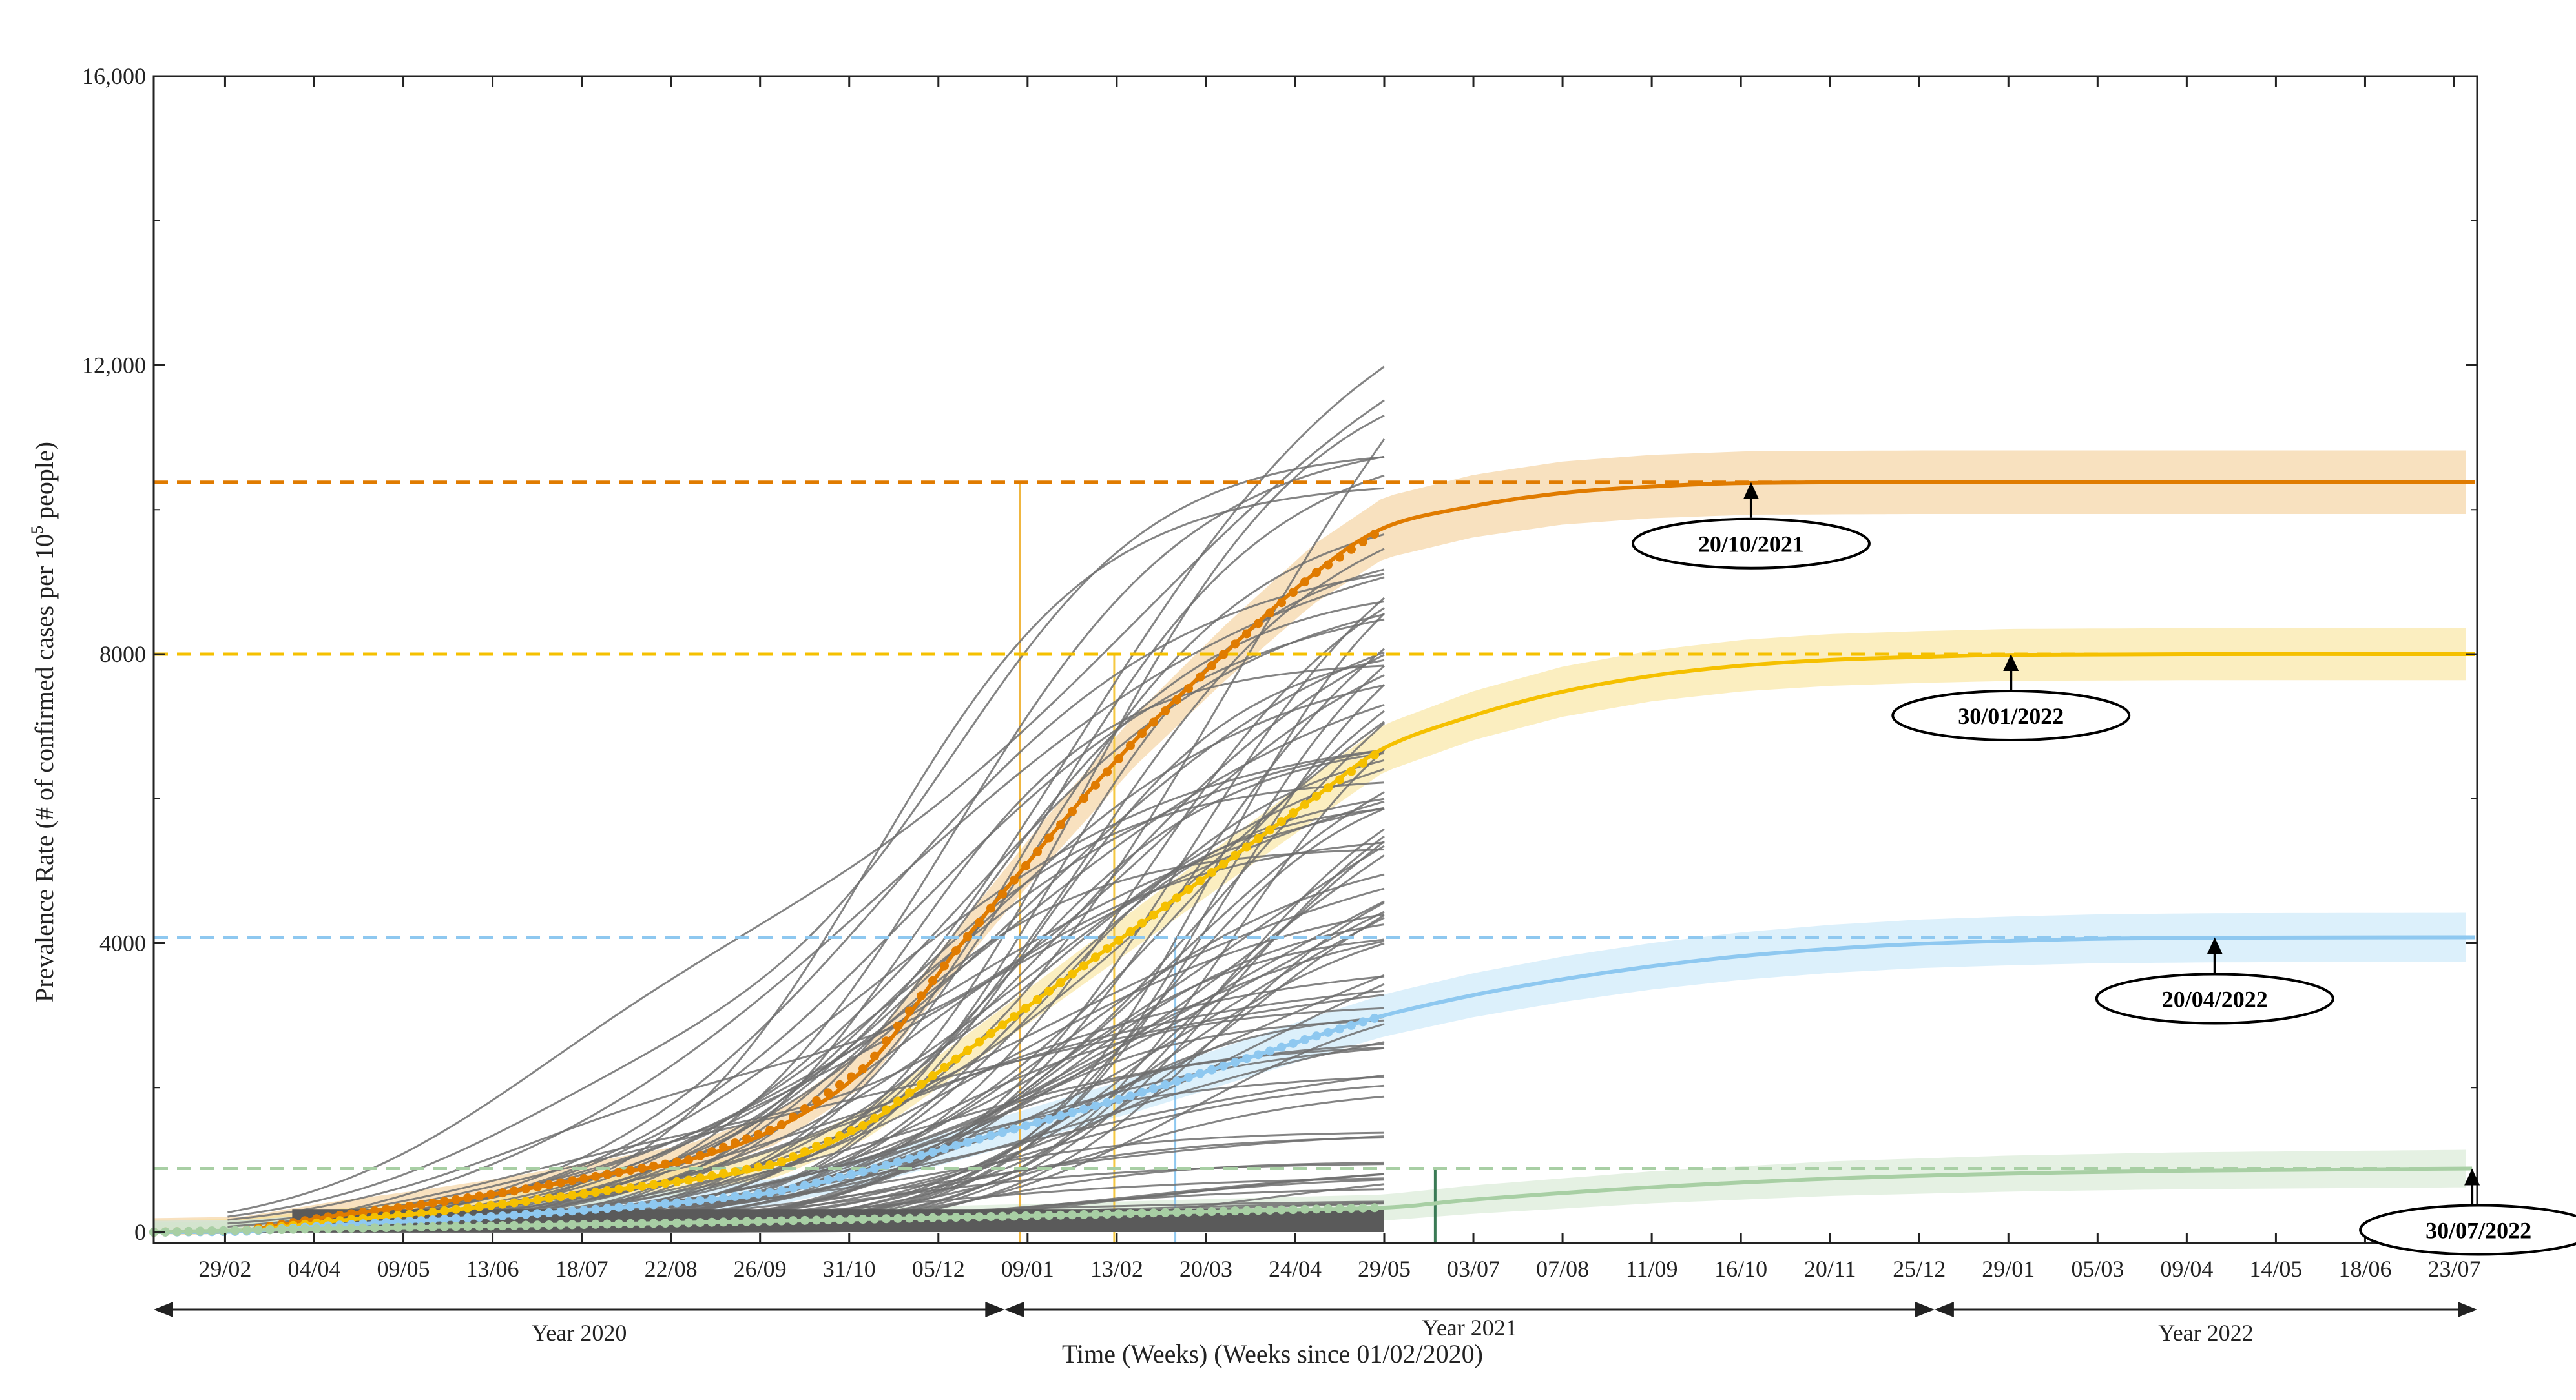 This screenshot has height=1400, width=2576. I want to click on y-tick-label: 0, so click(140, 1232).